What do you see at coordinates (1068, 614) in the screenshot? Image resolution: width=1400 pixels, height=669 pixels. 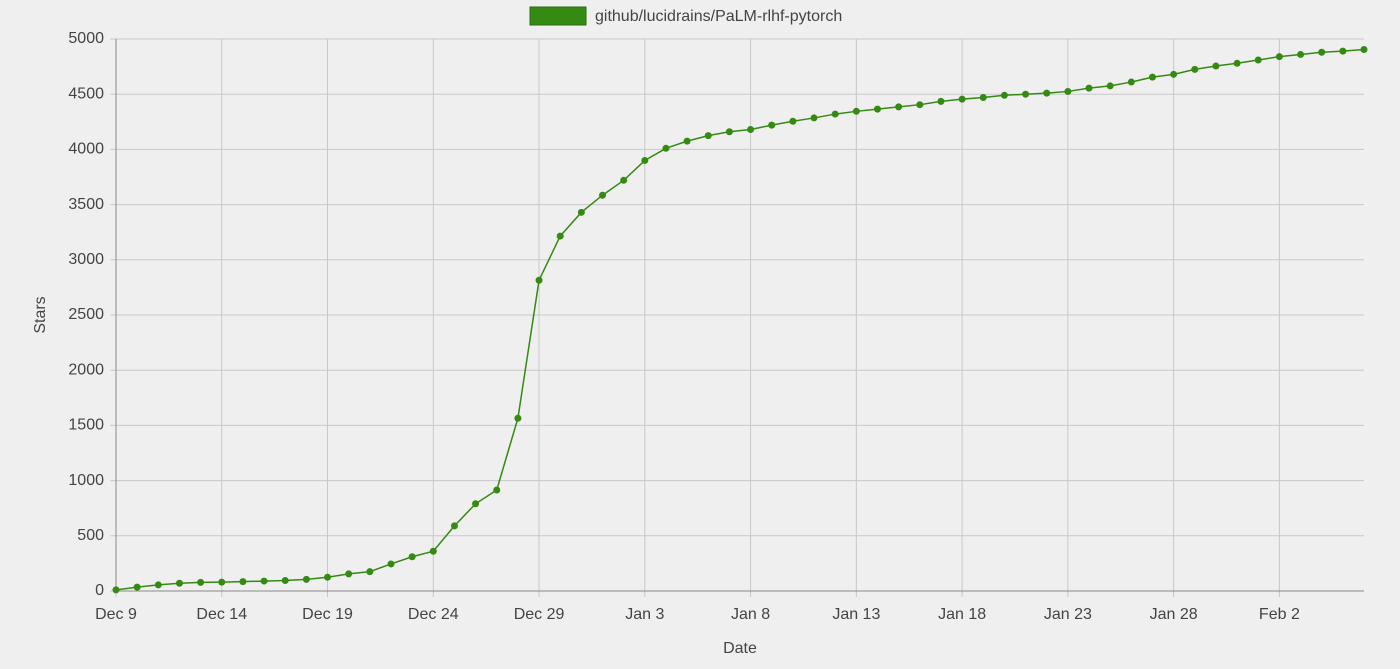 I see `x-tick-label: Jan 23` at bounding box center [1068, 614].